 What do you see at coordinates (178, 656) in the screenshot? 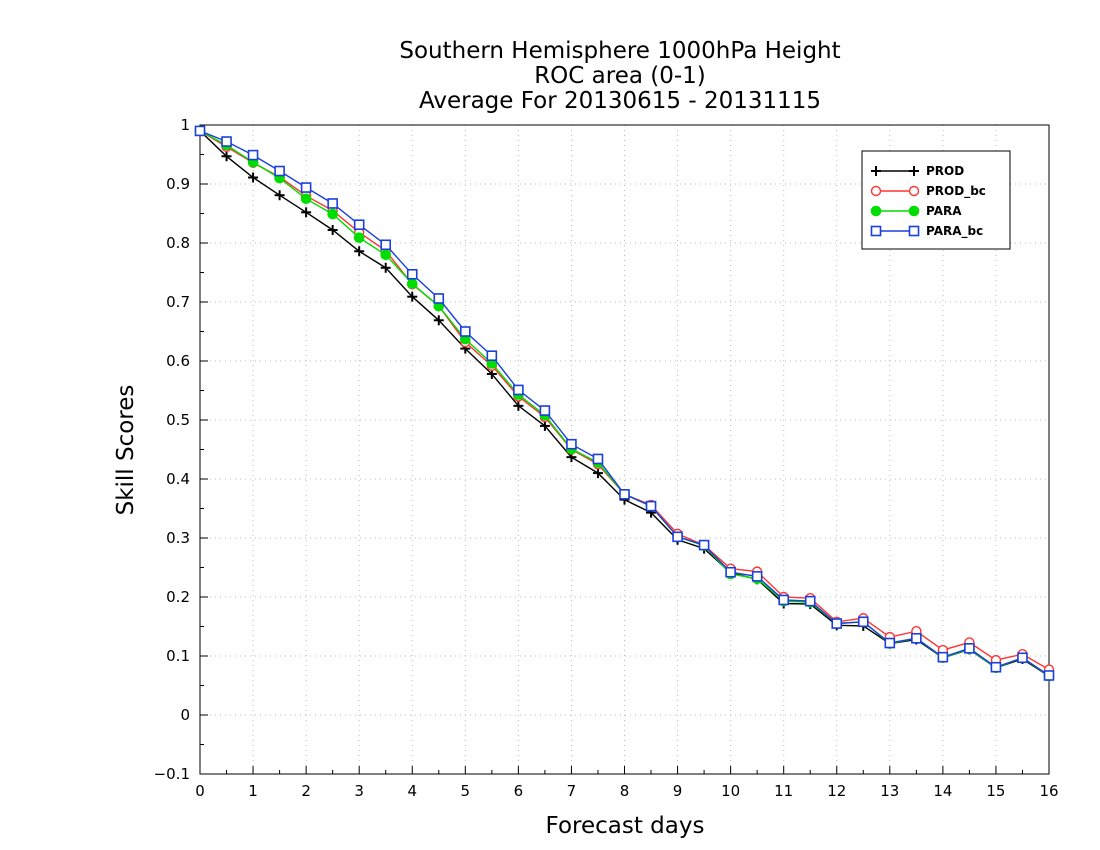
I see `y-tick-label: 0.1` at bounding box center [178, 656].